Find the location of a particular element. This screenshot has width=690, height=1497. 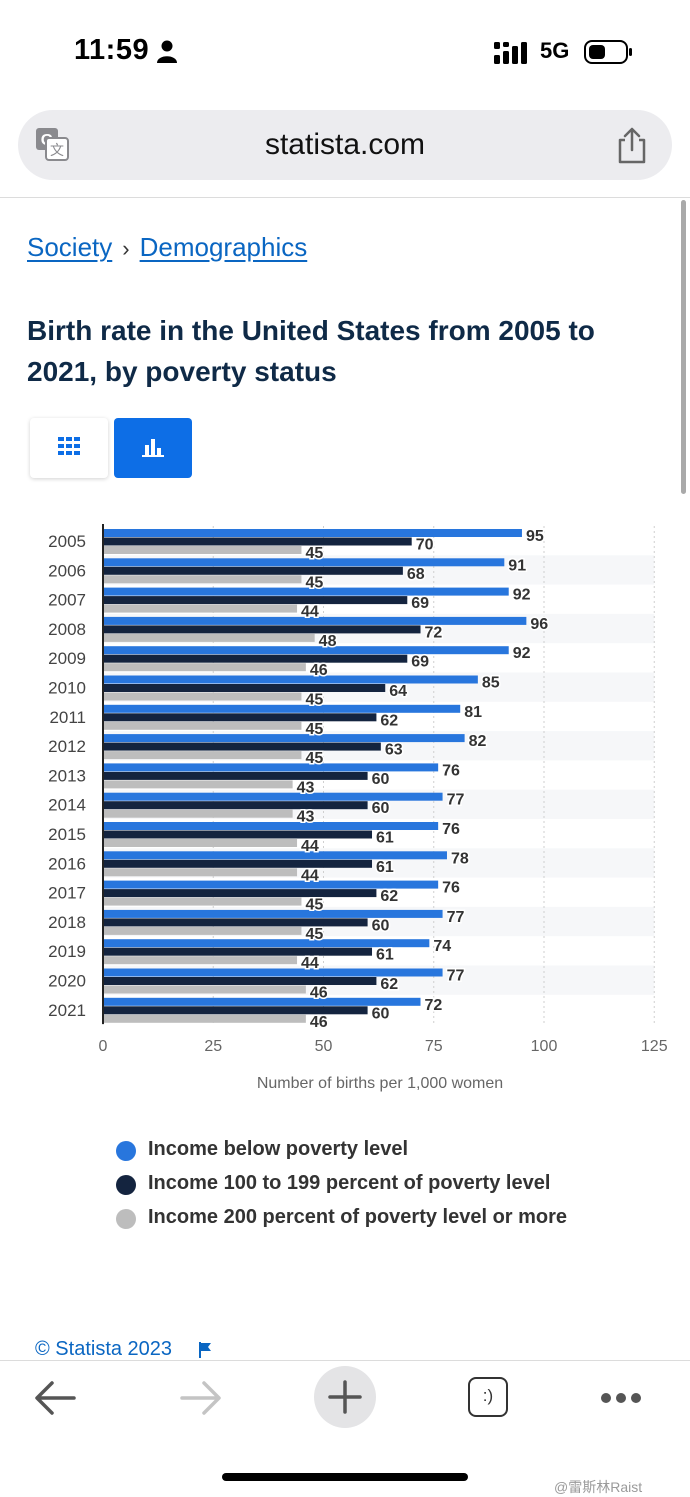

toolbar-divider is located at coordinates (345, 1360).